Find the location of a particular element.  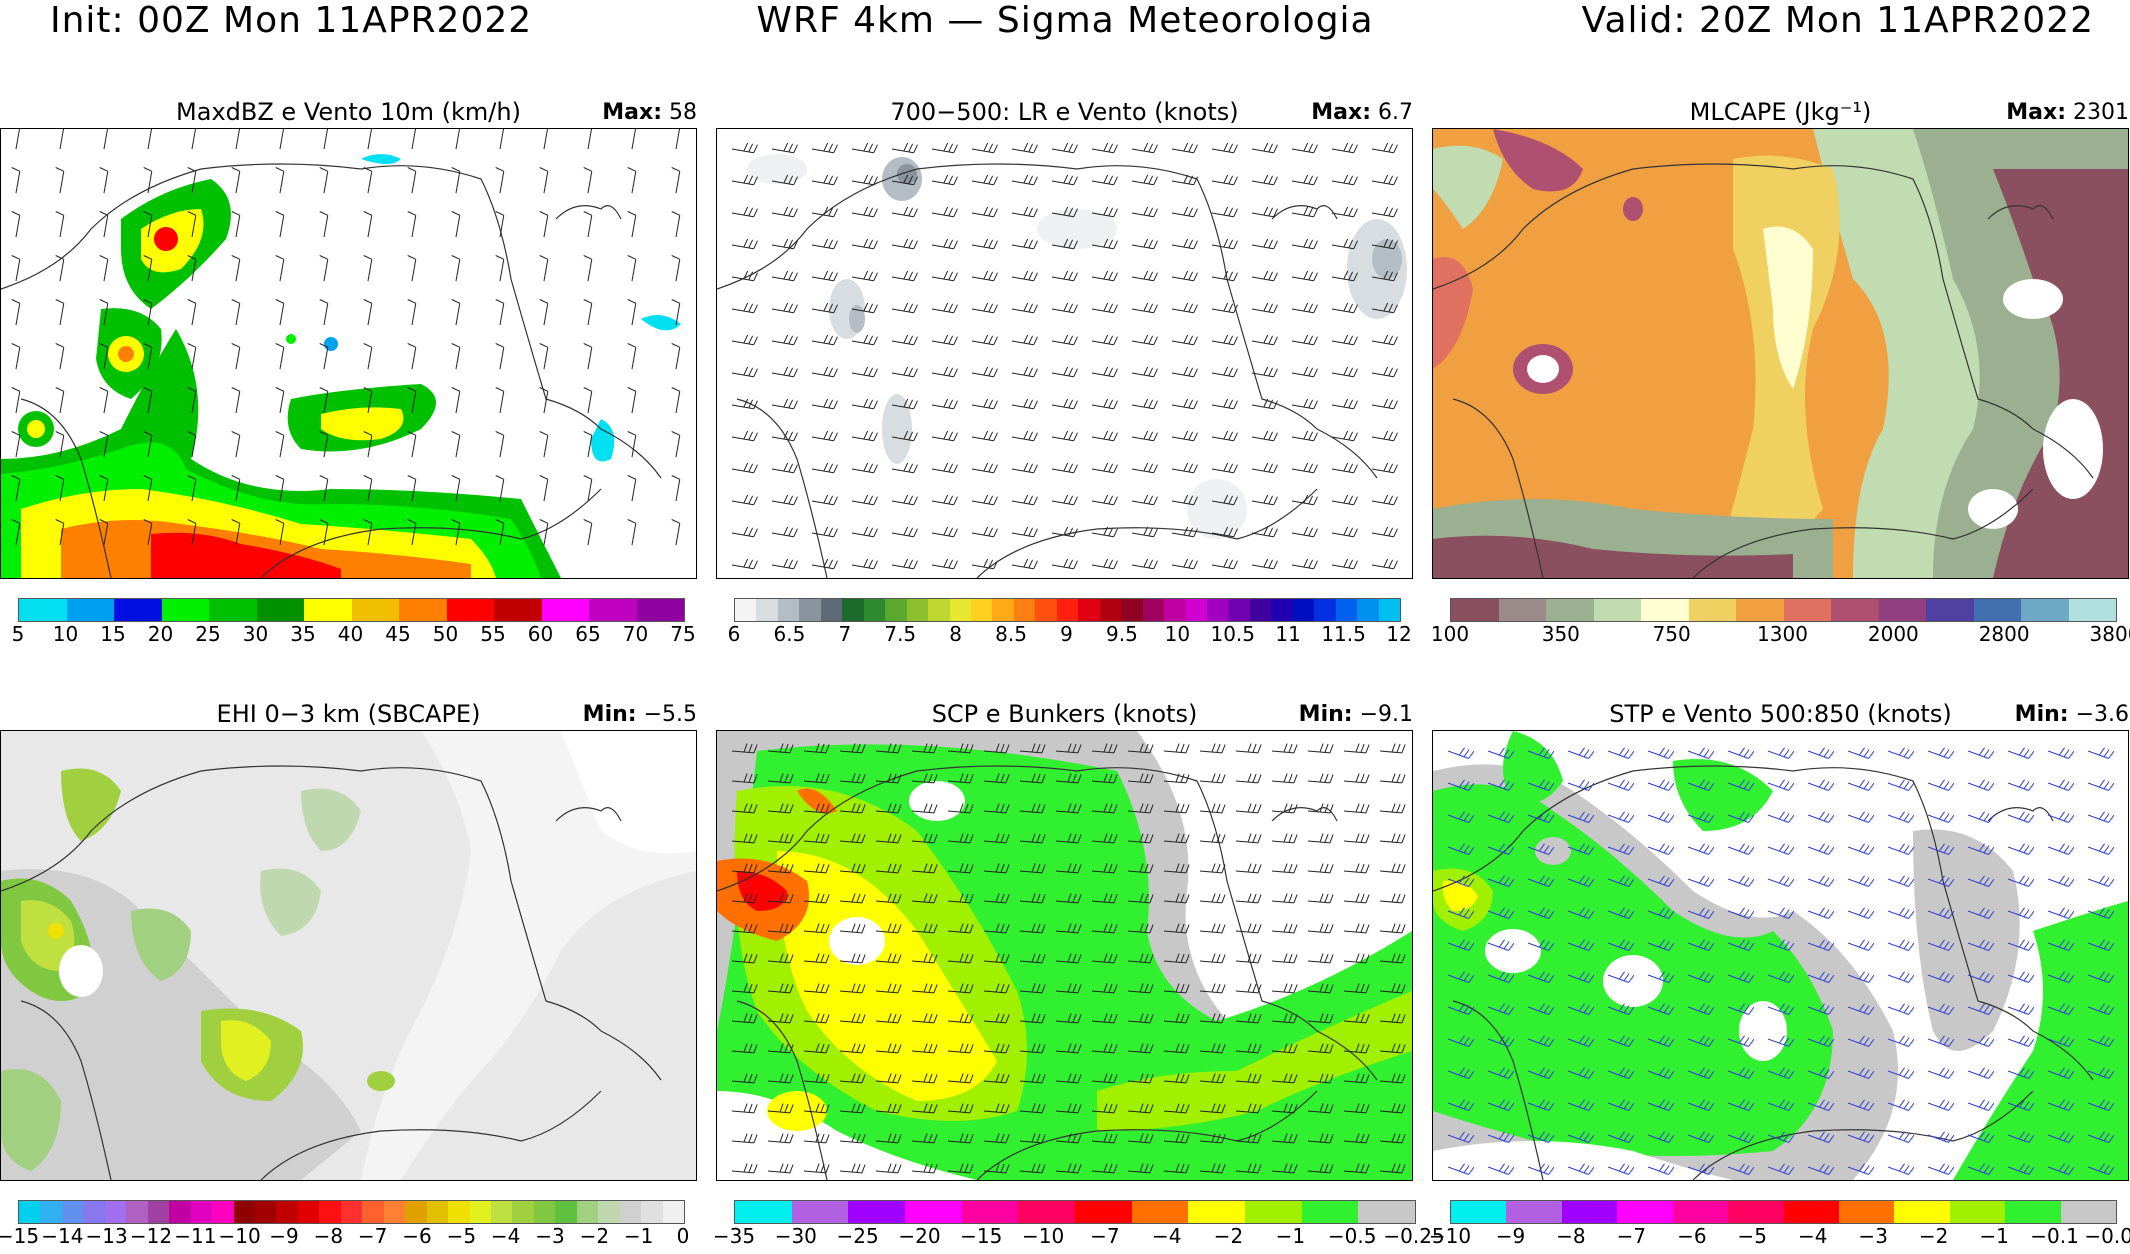

colorbar-tick-label: 750 is located at coordinates (1671, 634).